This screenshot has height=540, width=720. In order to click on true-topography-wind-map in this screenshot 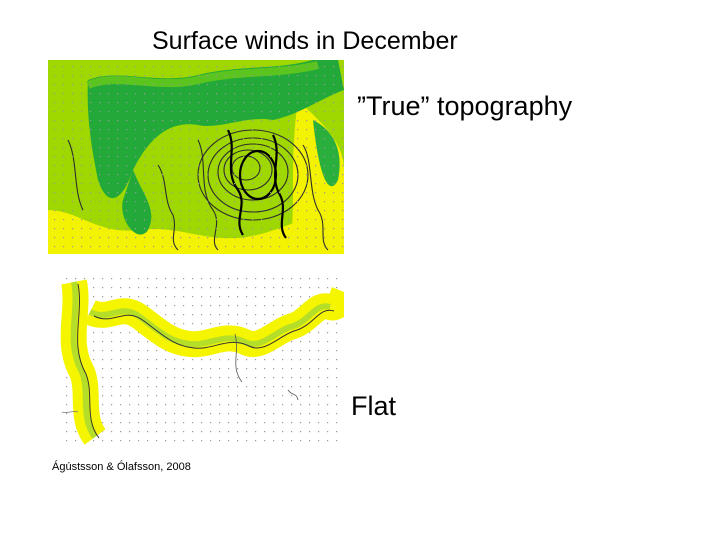, I will do `click(196, 157)`.